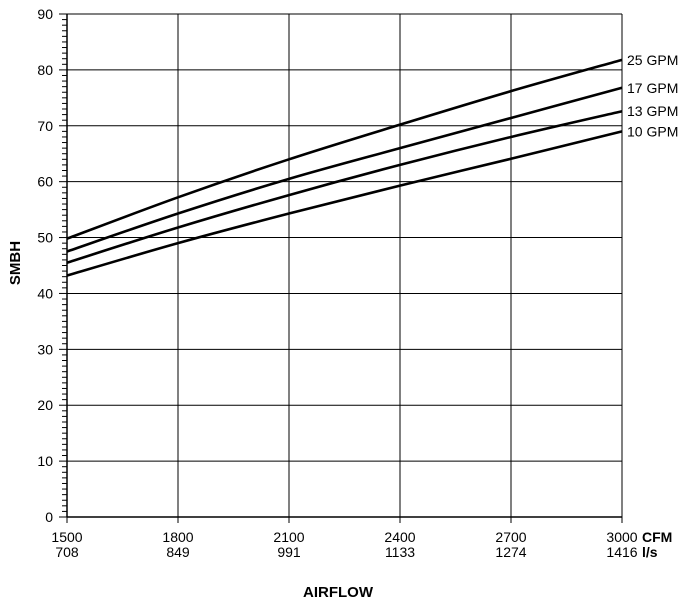  Describe the element at coordinates (45, 265) in the screenshot. I see `y-tick-labels: 0 10 20 30 40 50 60 70 80 90` at that location.